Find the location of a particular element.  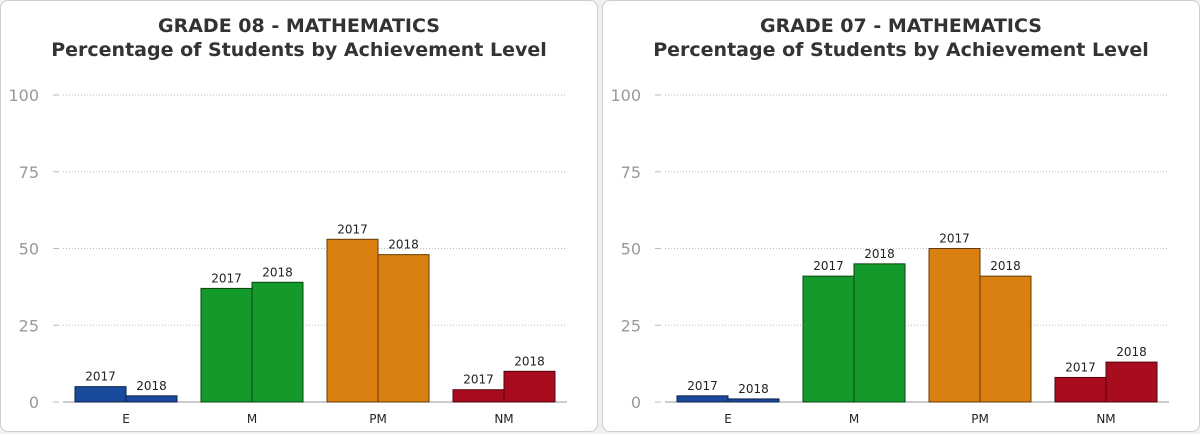

chart-title: GRADE 08 - MATHEMATICS is located at coordinates (299, 26).